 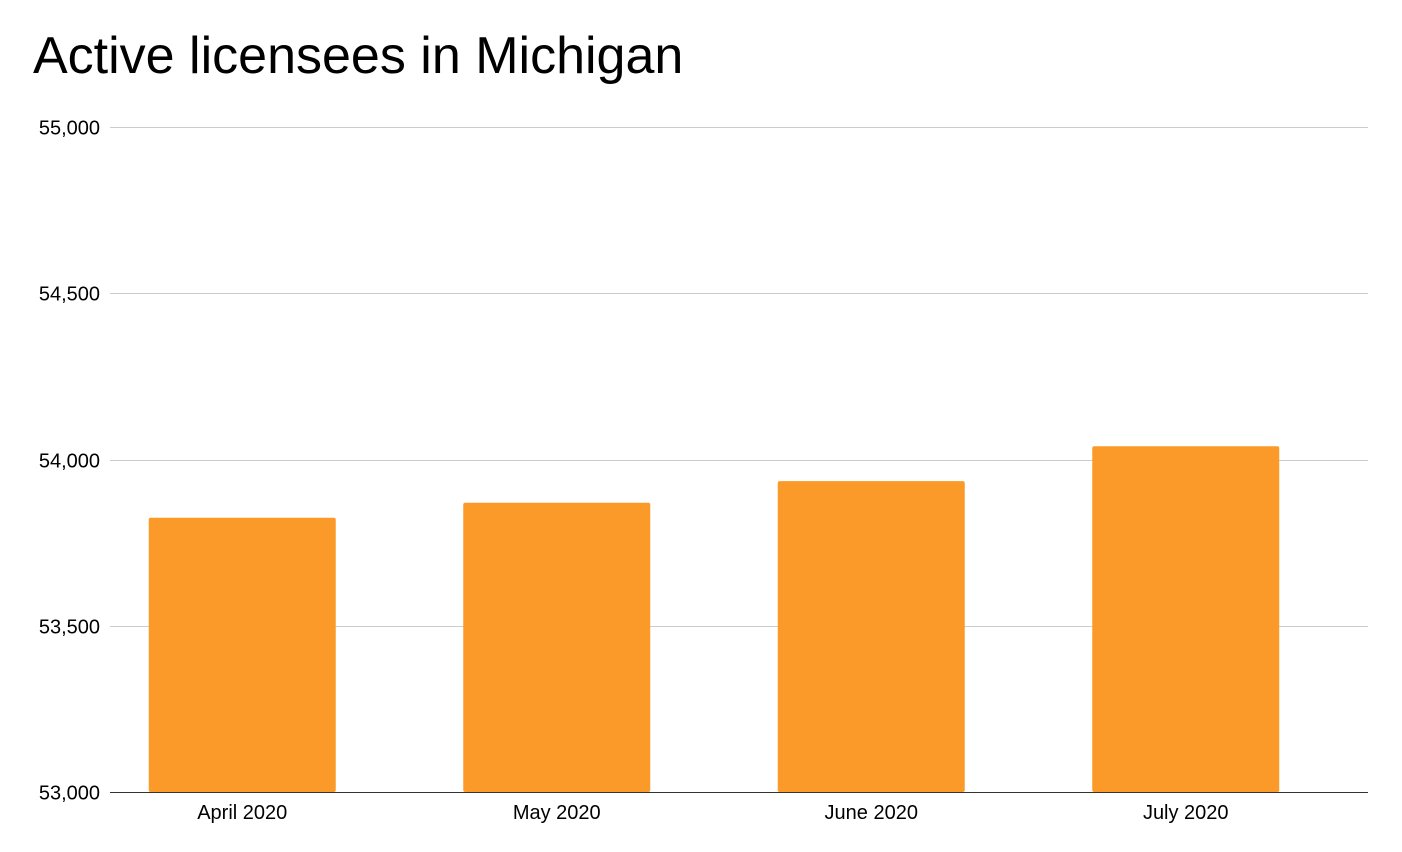 What do you see at coordinates (871, 813) in the screenshot?
I see `x-tick-label: June 2020` at bounding box center [871, 813].